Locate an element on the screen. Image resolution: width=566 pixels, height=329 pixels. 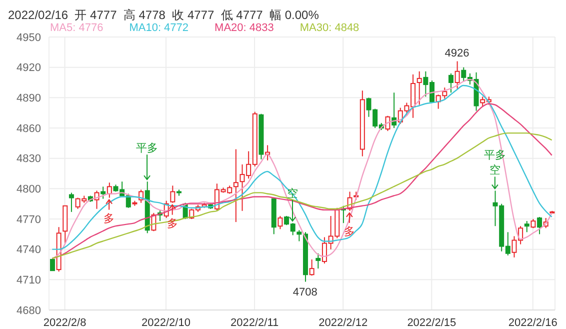
y-tick-label: 4950 is located at coordinates (28, 38).